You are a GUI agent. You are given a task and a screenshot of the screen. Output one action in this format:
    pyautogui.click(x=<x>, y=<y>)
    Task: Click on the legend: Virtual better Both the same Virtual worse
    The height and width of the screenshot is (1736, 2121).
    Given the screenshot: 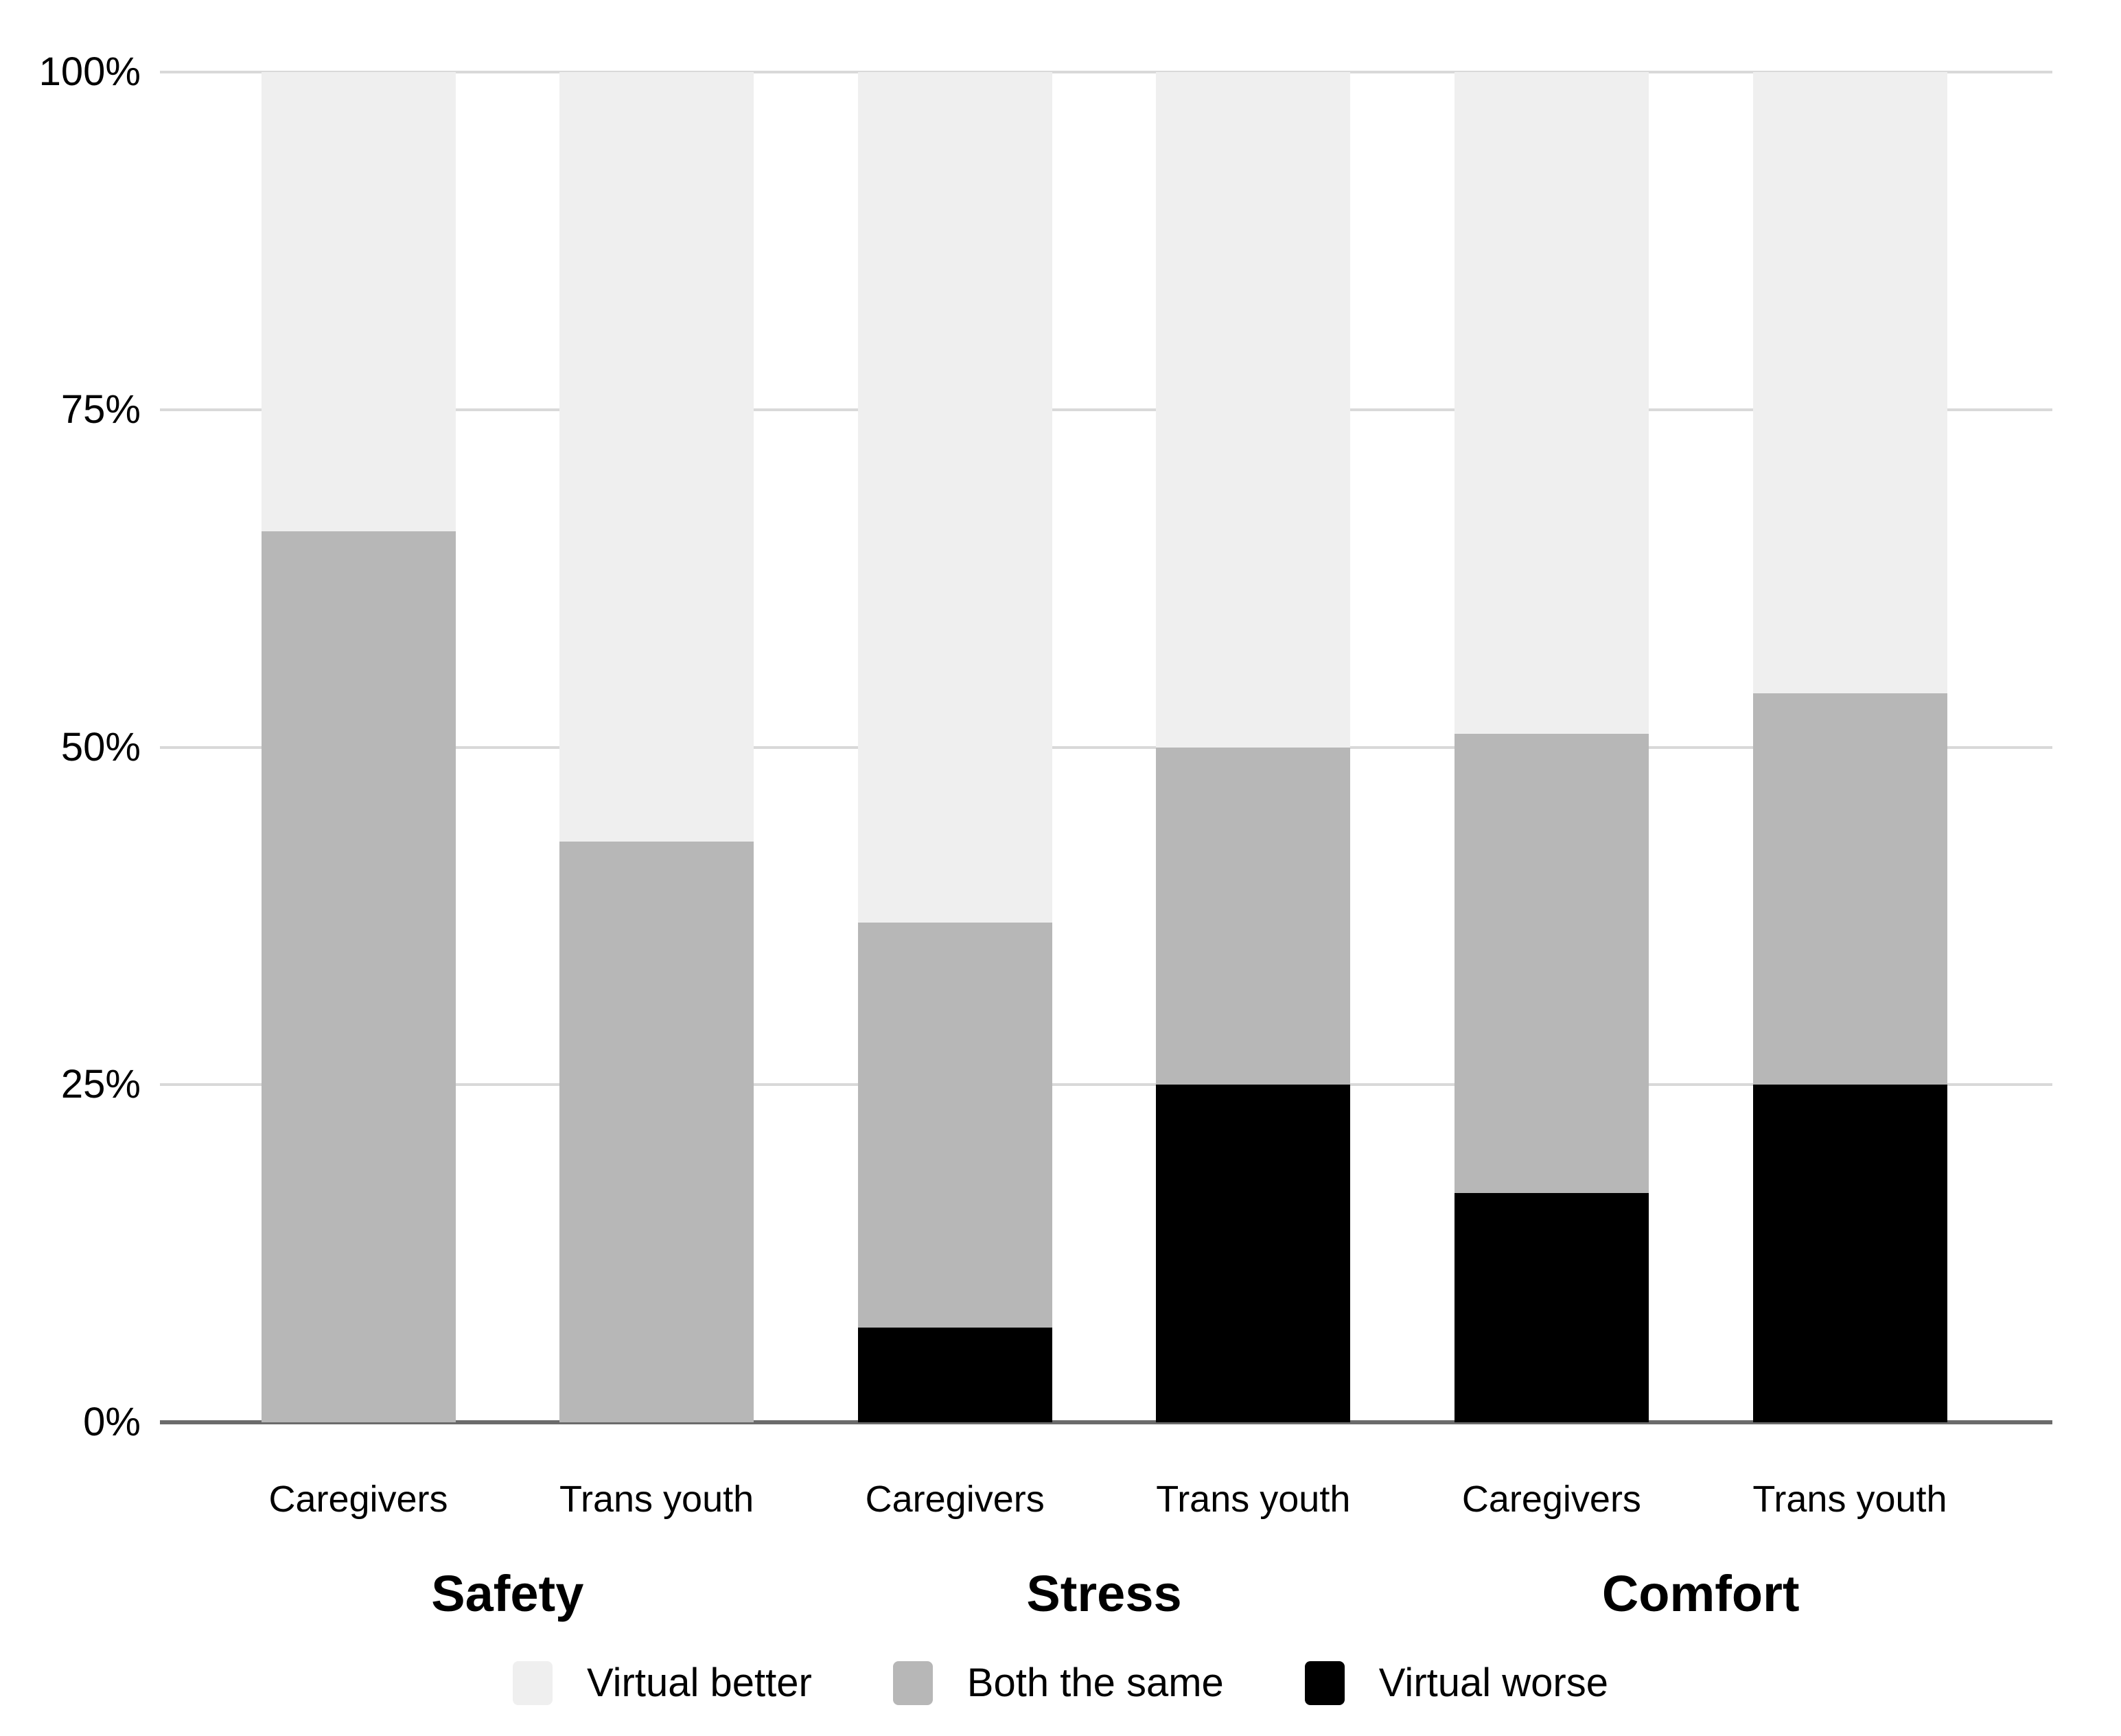 What is the action you would take?
    pyautogui.click(x=1060, y=1683)
    